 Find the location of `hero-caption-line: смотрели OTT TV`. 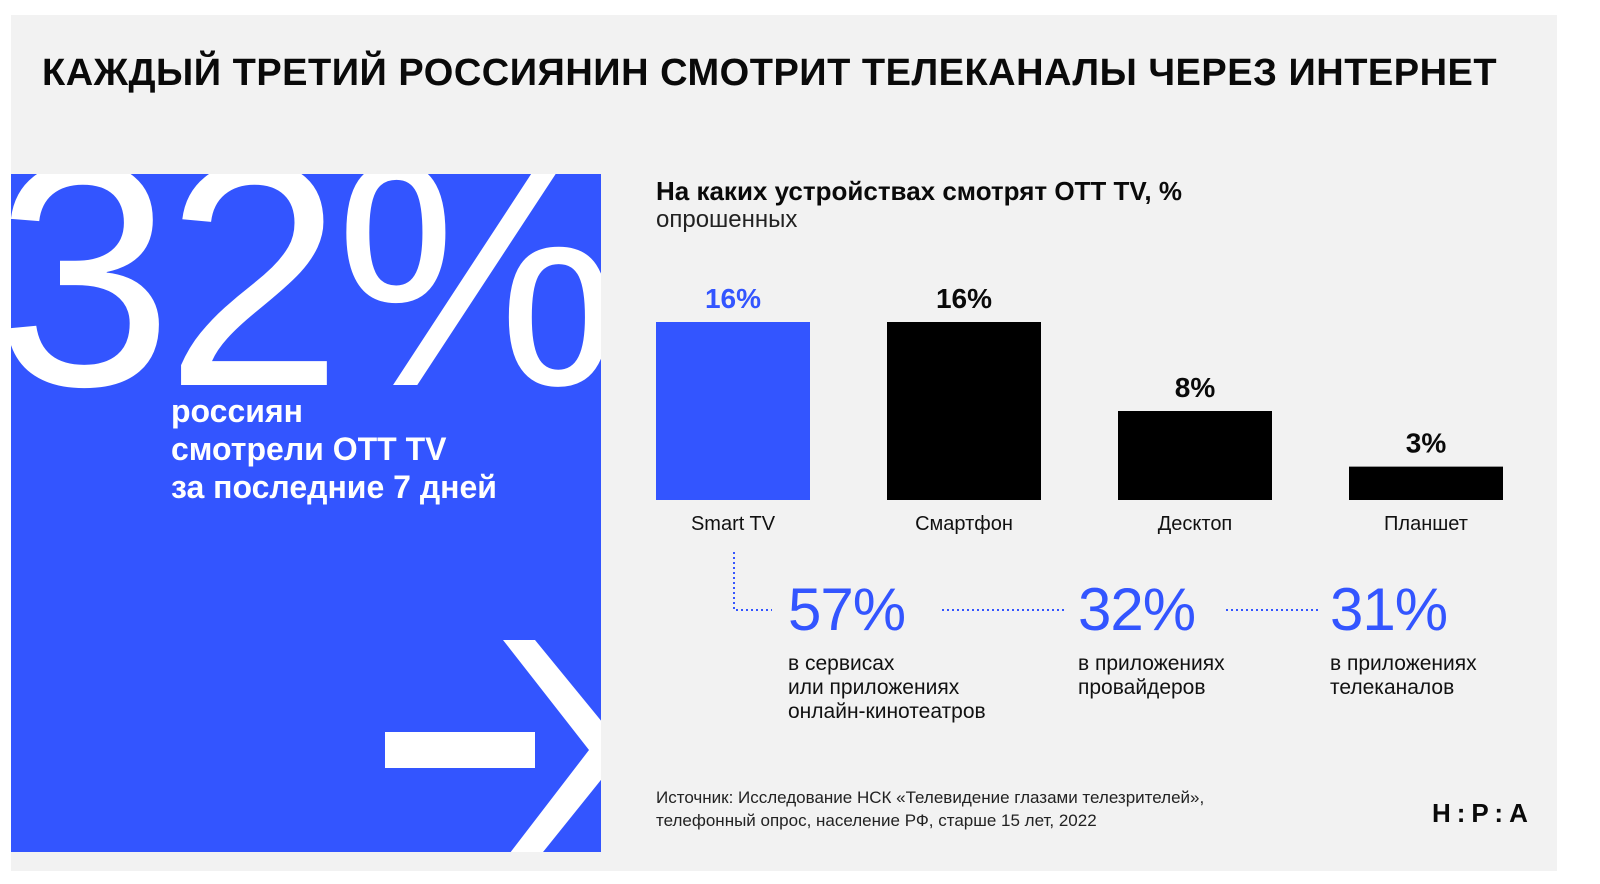

hero-caption-line: смотрели OTT TV is located at coordinates (309, 449).